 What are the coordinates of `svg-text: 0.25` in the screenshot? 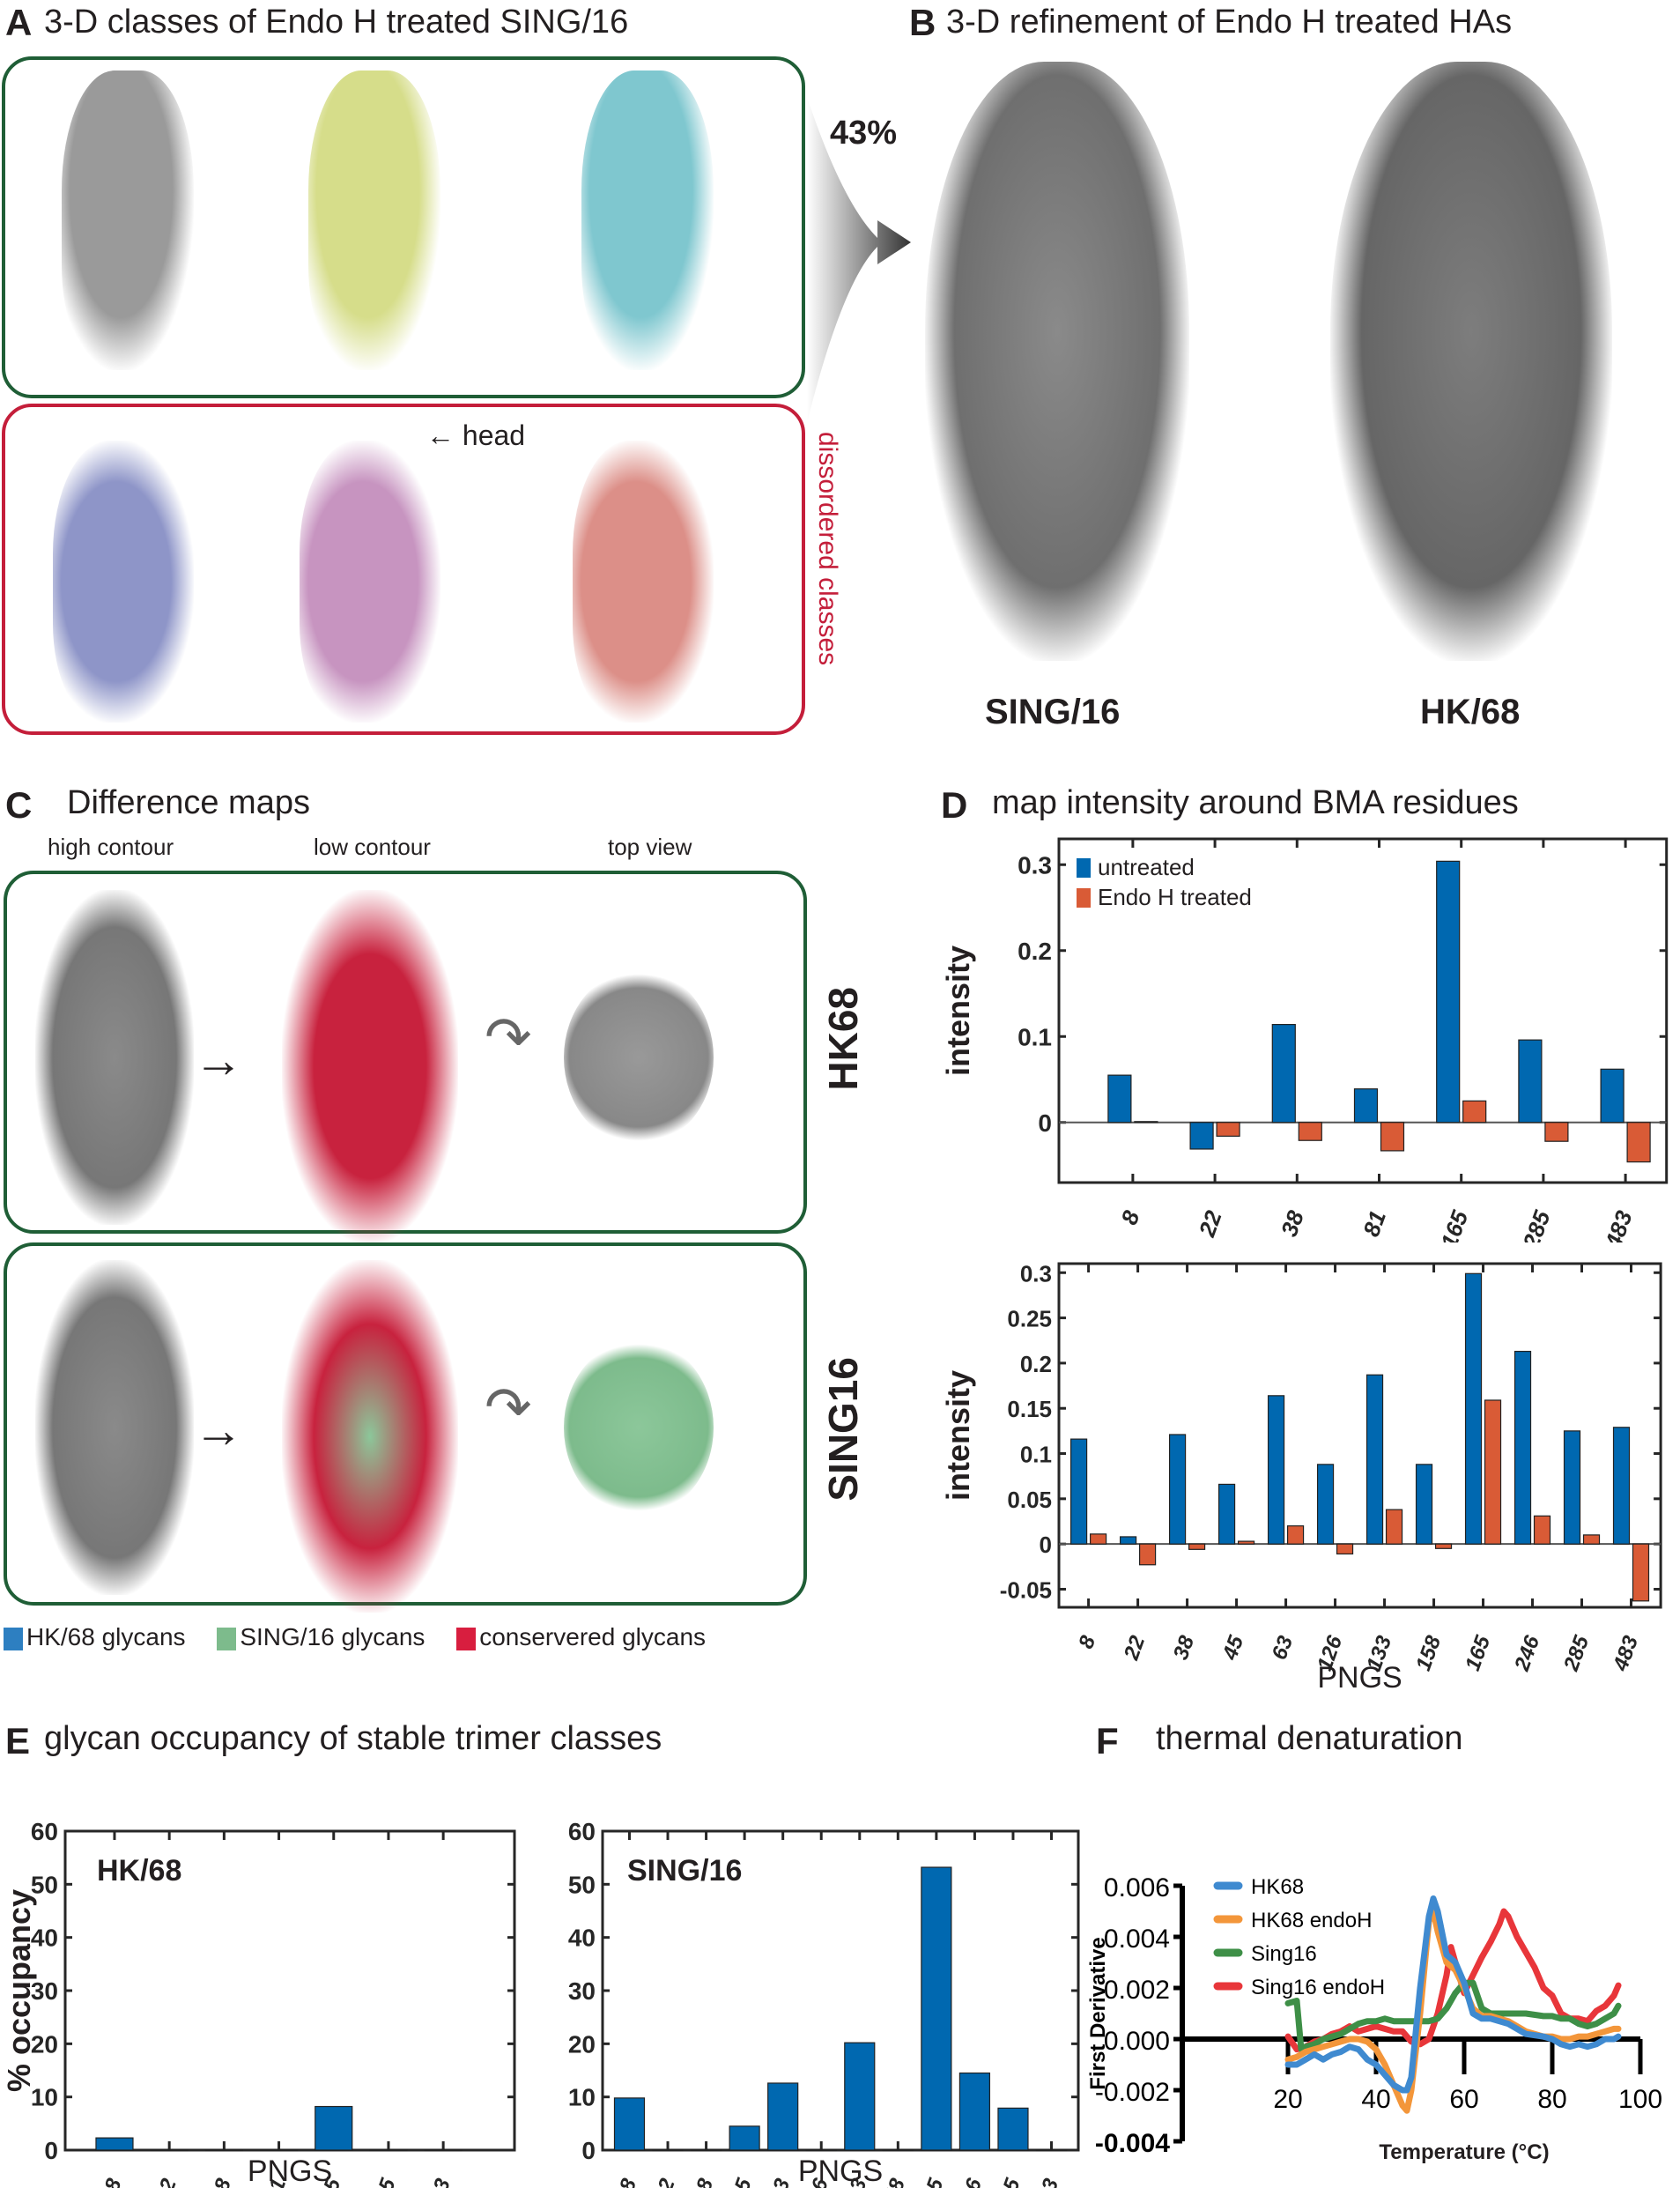 It's located at (1030, 1319).